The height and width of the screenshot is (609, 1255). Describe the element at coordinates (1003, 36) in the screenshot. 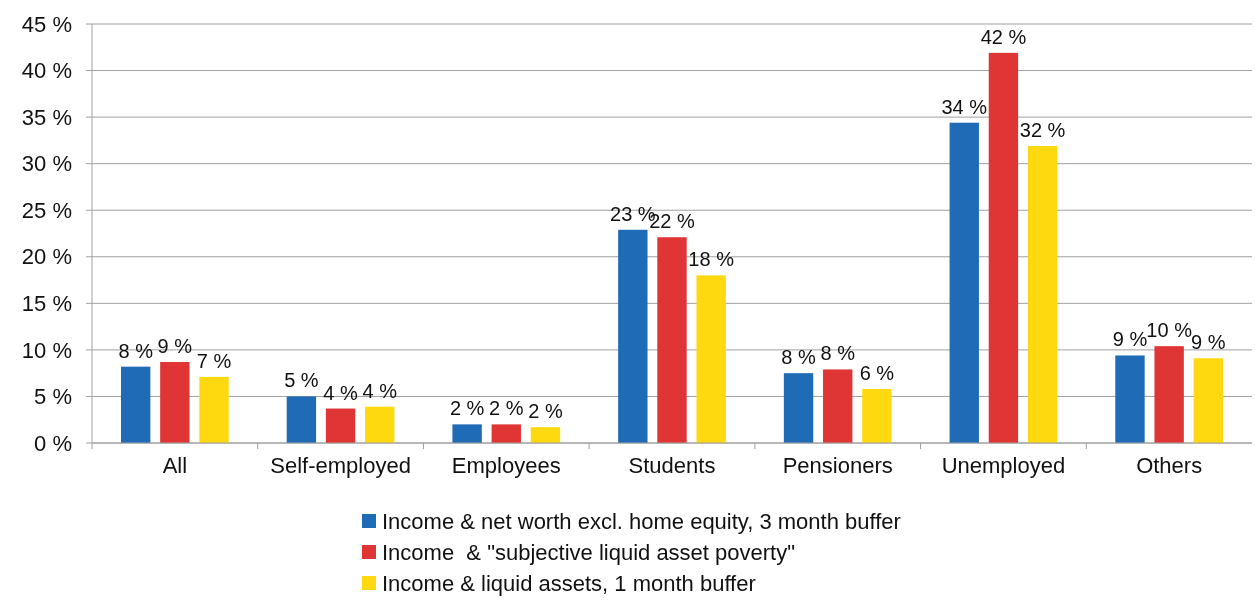

I see `data-label: 42 %` at that location.